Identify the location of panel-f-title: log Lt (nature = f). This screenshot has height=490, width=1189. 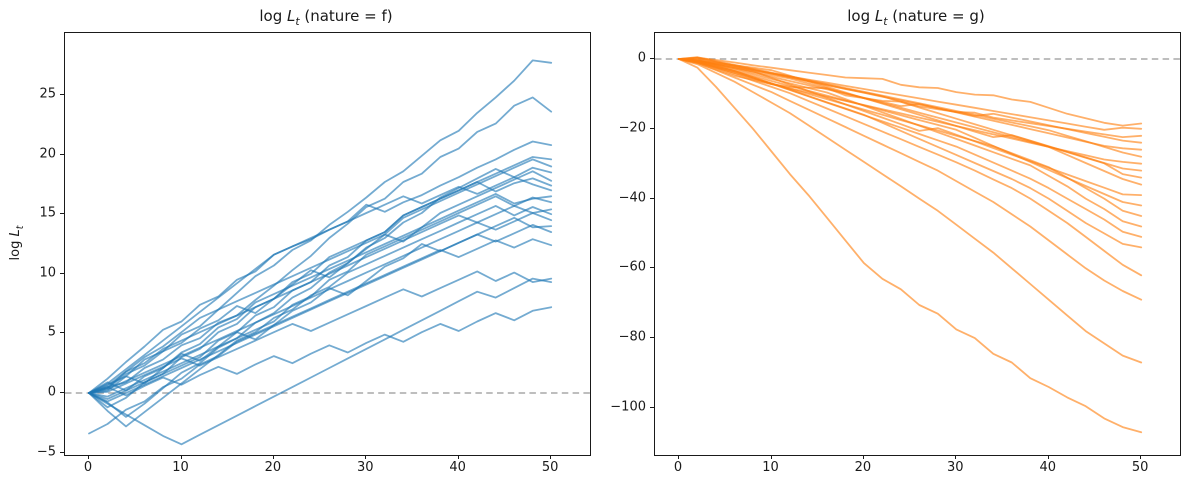
(325, 17).